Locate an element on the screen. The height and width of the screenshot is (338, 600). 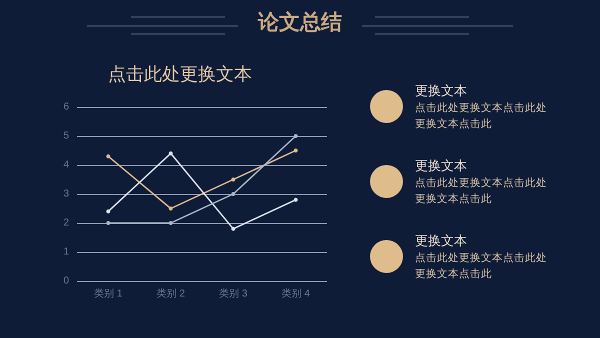
y-tick-label: 2 is located at coordinates (66, 223).